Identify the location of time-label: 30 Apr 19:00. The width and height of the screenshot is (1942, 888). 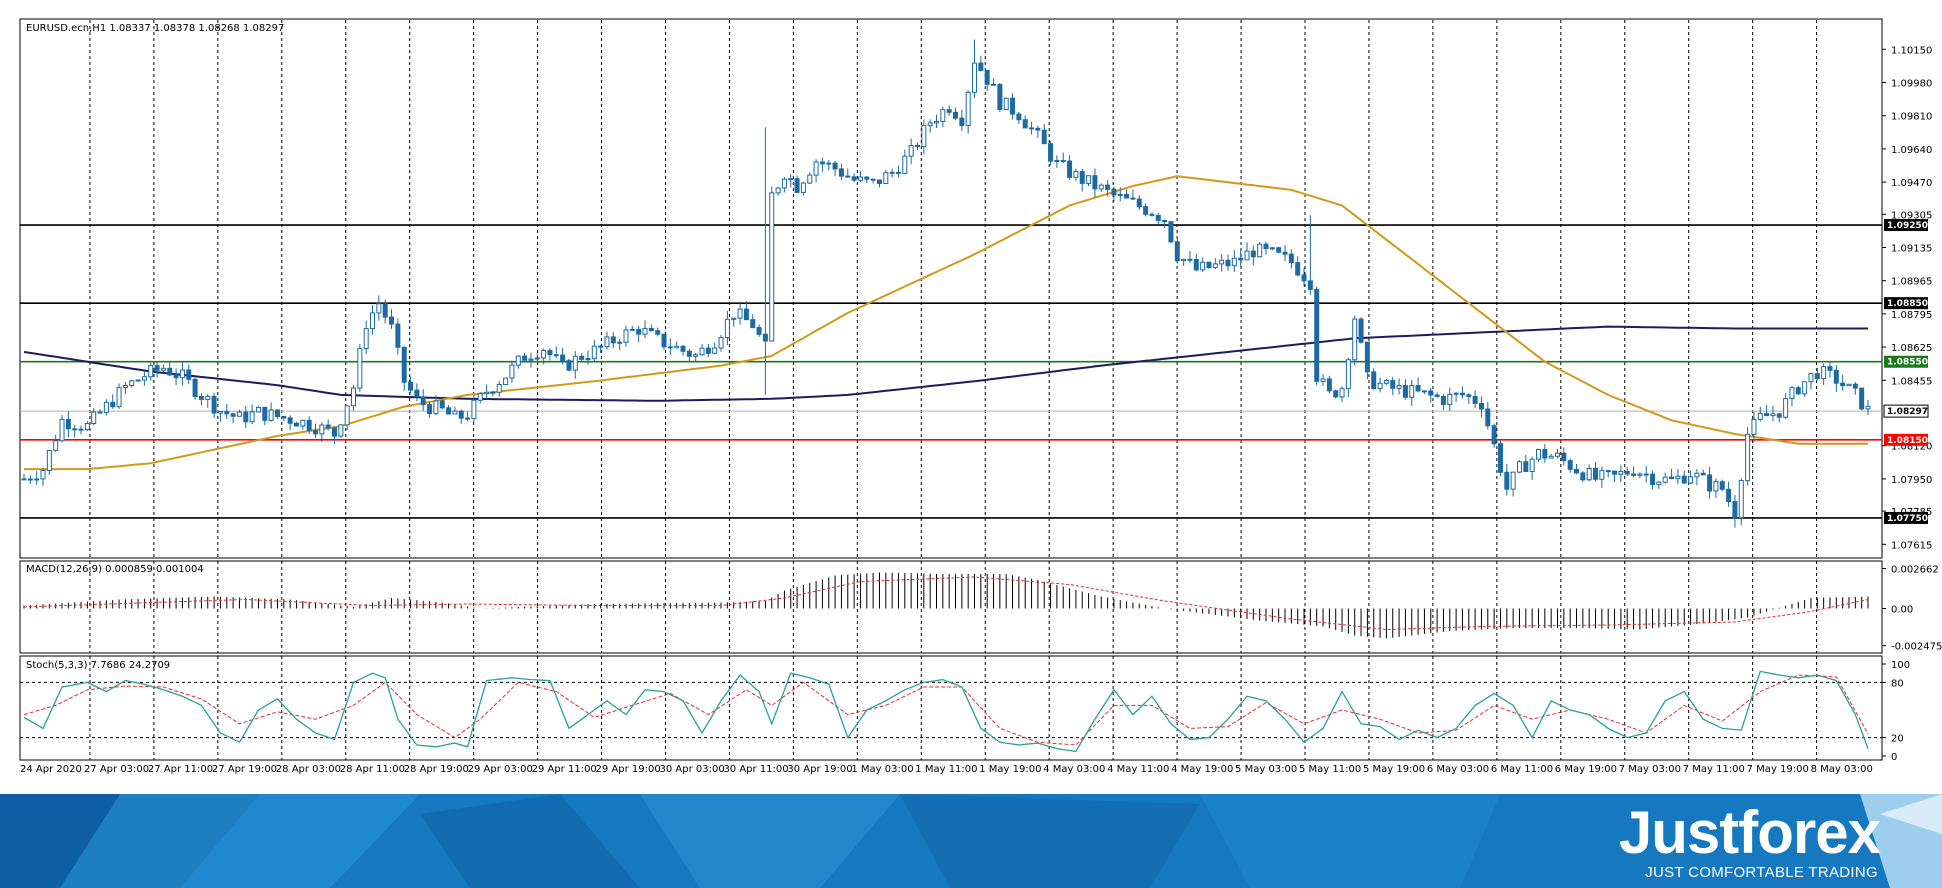
(819, 769).